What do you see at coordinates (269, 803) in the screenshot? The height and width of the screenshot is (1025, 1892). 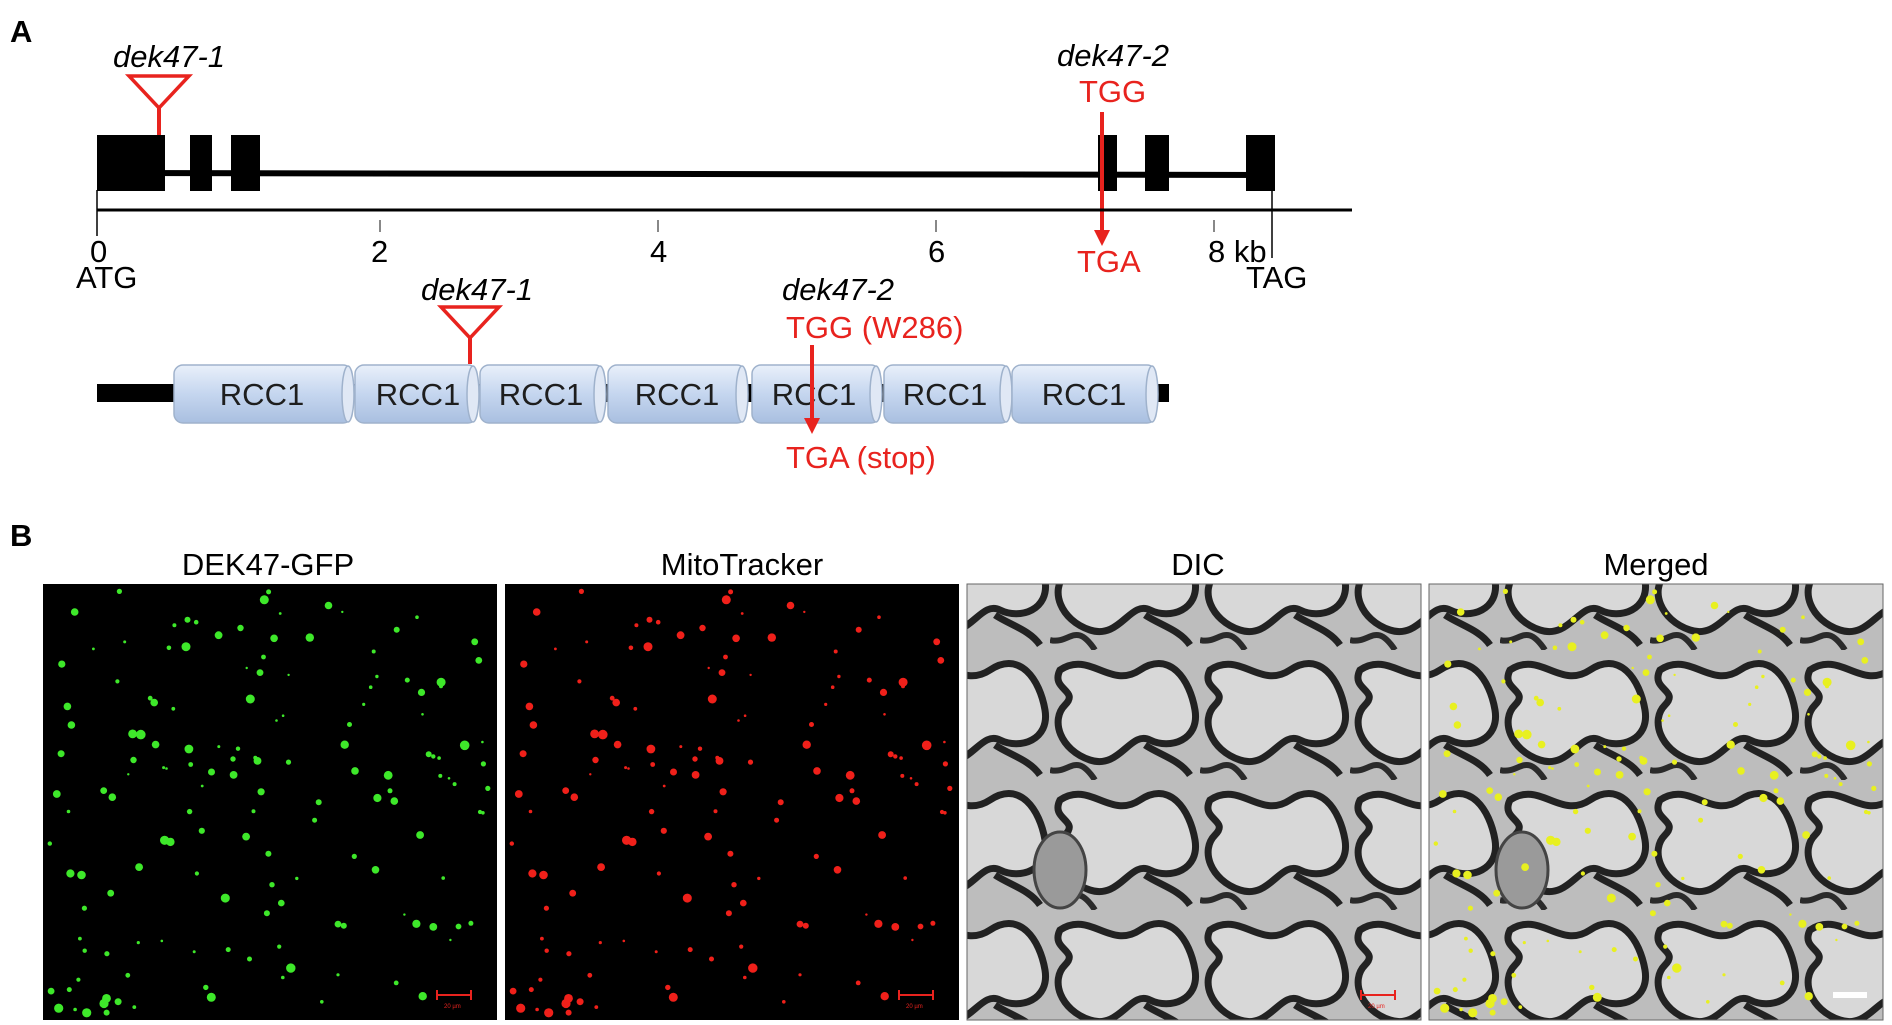 I see `gfp-signal` at bounding box center [269, 803].